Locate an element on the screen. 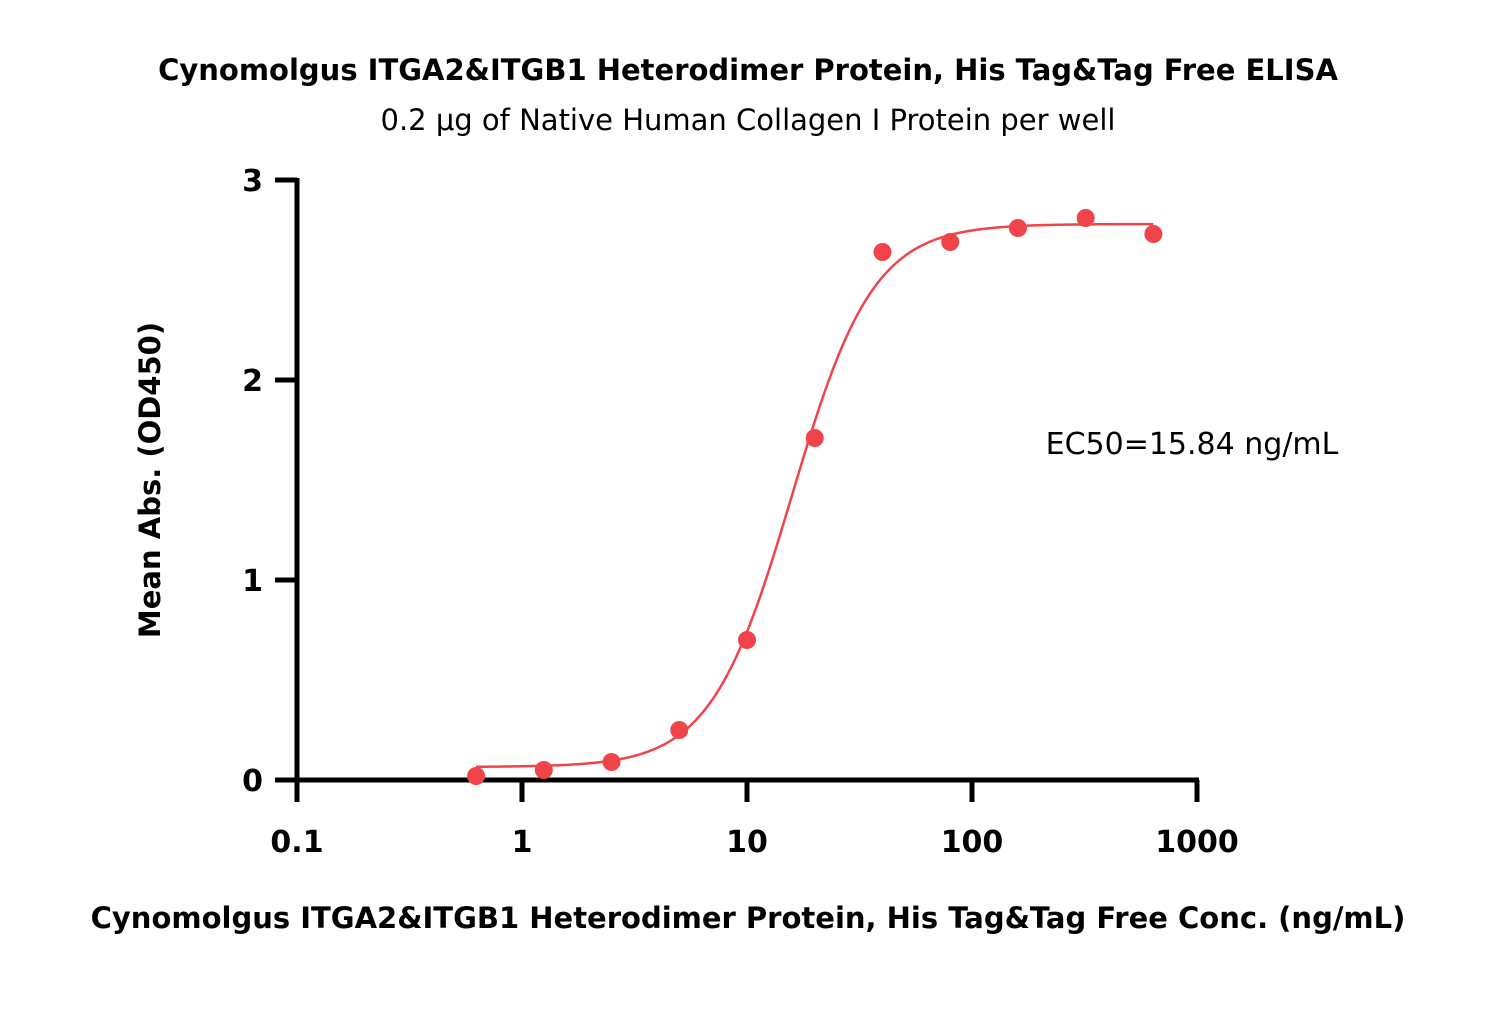 Image resolution: width=1497 pixels, height=1035 pixels. y-tick-label: 1 is located at coordinates (252, 581).